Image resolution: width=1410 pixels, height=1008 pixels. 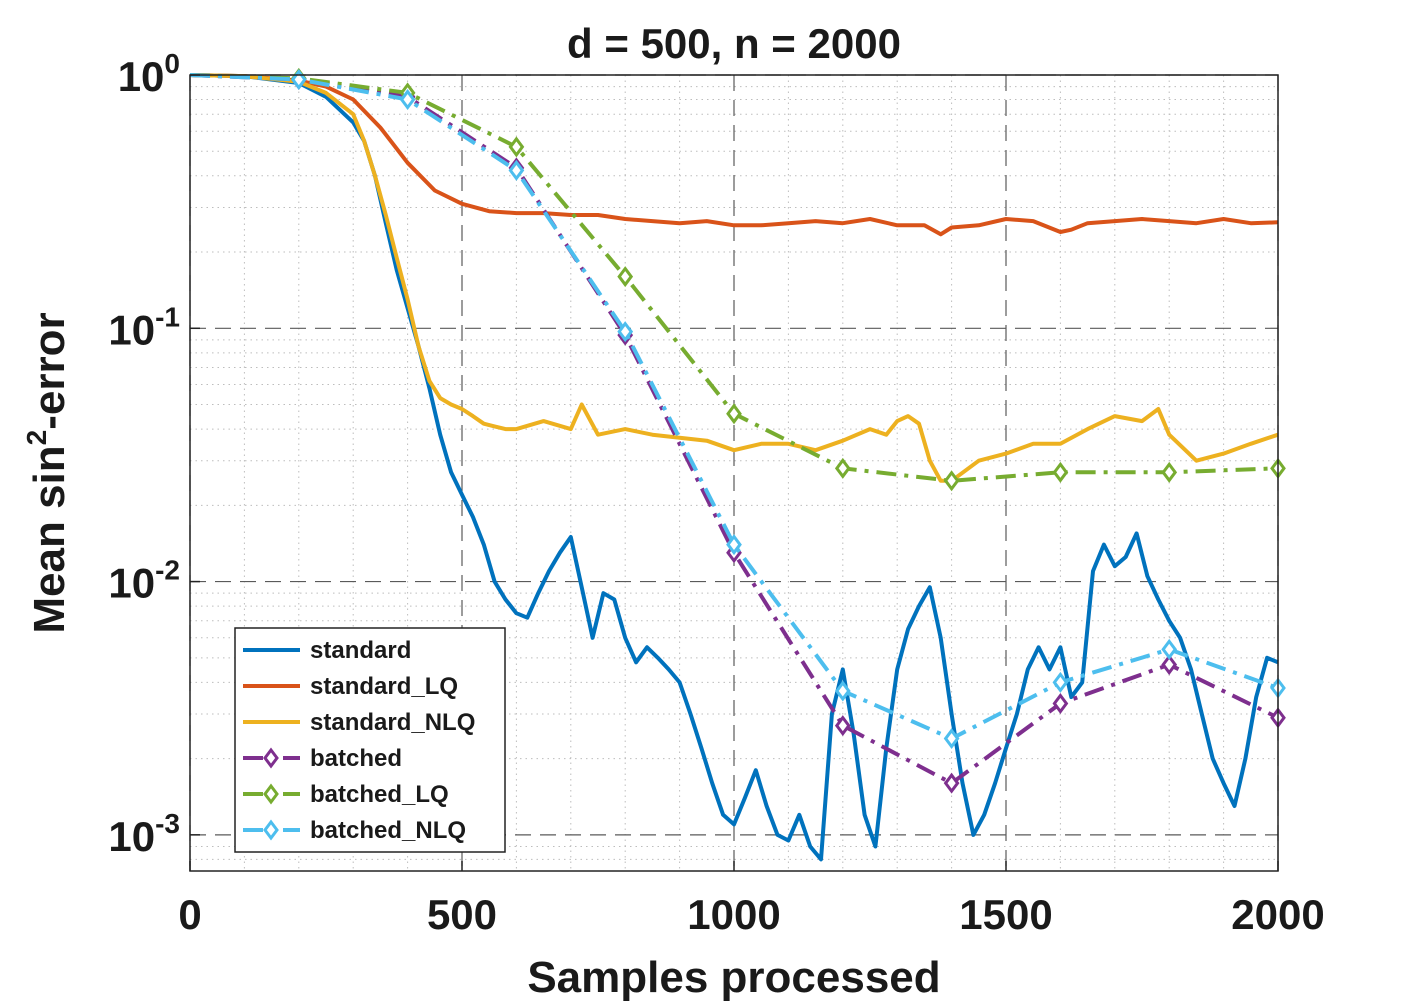 What do you see at coordinates (733, 977) in the screenshot?
I see `x-axis-label: Samples processed` at bounding box center [733, 977].